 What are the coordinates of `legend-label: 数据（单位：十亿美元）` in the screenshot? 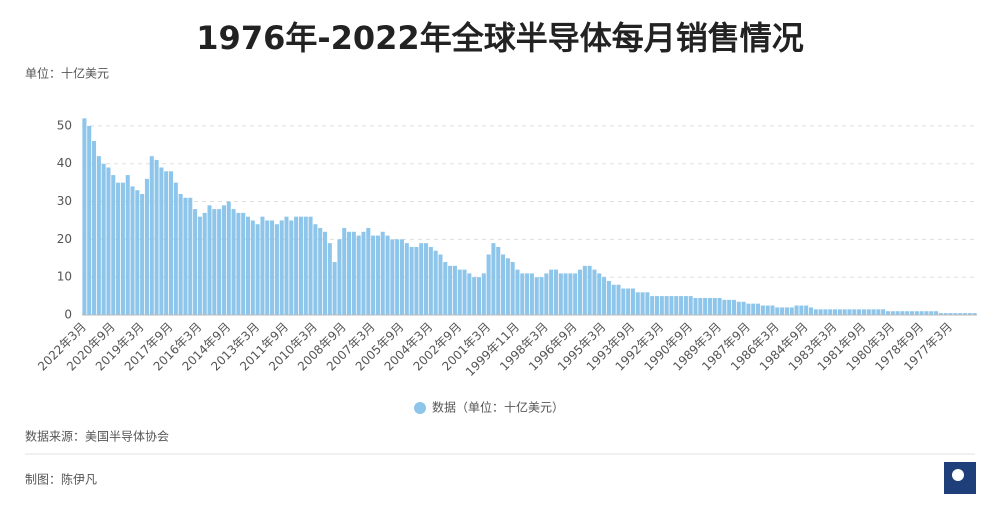 It's located at (498, 407).